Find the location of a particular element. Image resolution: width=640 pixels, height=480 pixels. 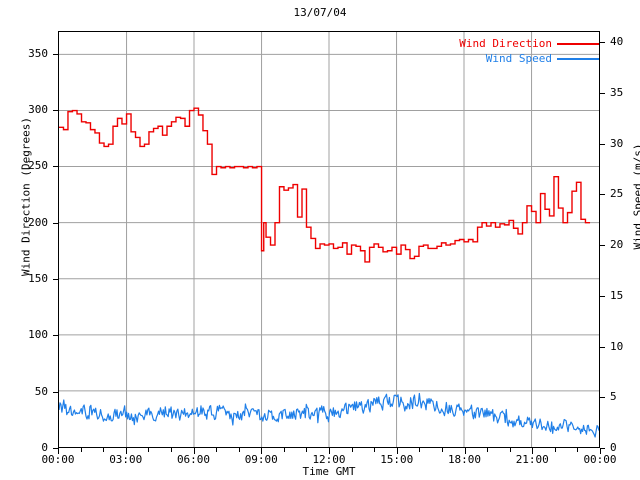

y-axis-left-tick-label: 150 is located at coordinates (38, 278).